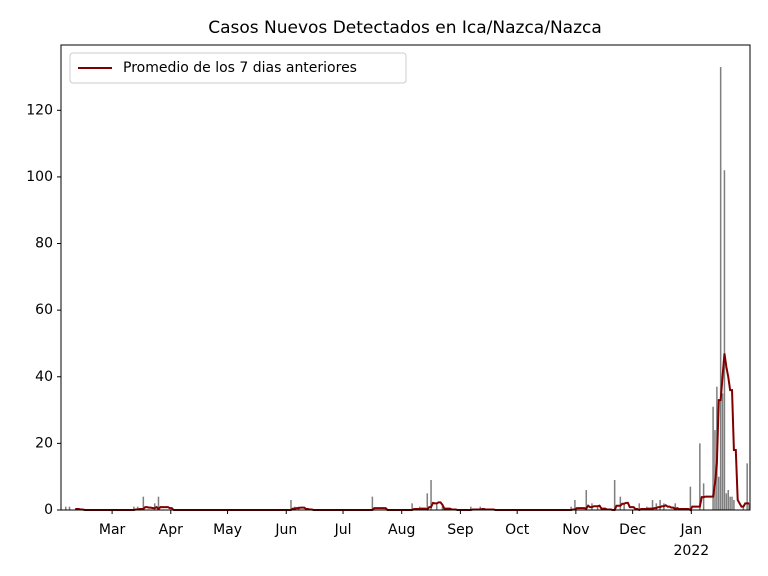 The width and height of the screenshot is (768, 576). I want to click on x-tick-label: May, so click(227, 530).